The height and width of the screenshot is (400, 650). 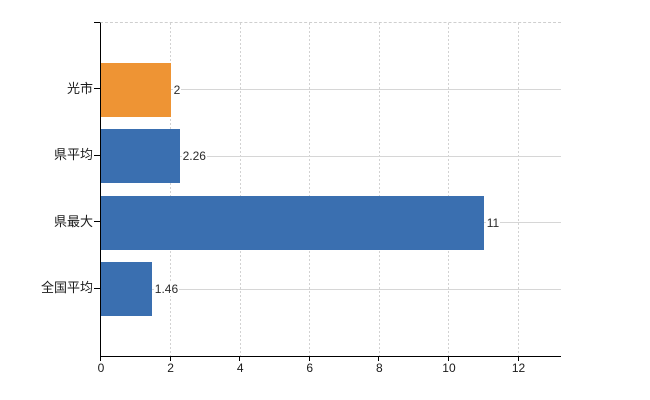 I want to click on bar-value-label: 2.26, so click(x=194, y=156).